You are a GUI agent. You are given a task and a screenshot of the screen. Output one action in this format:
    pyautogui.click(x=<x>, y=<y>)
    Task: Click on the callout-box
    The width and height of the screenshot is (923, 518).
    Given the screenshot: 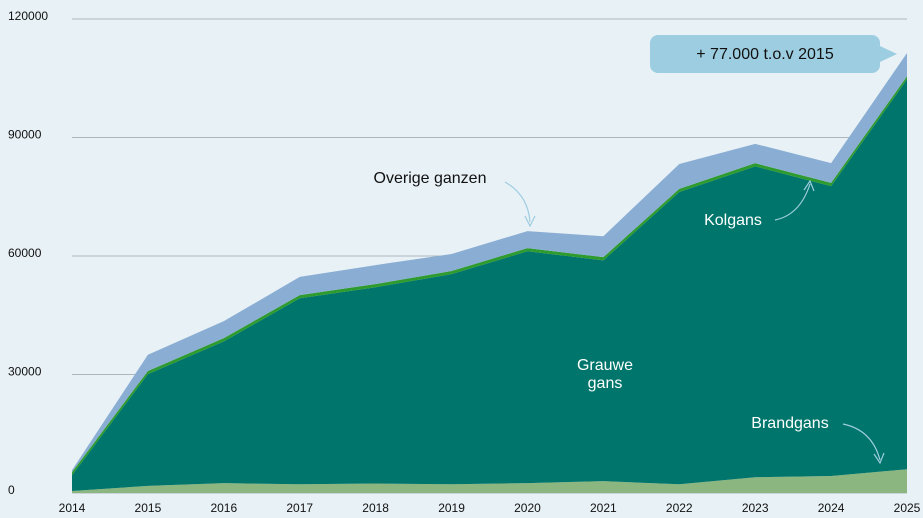 What is the action you would take?
    pyautogui.click(x=765, y=54)
    